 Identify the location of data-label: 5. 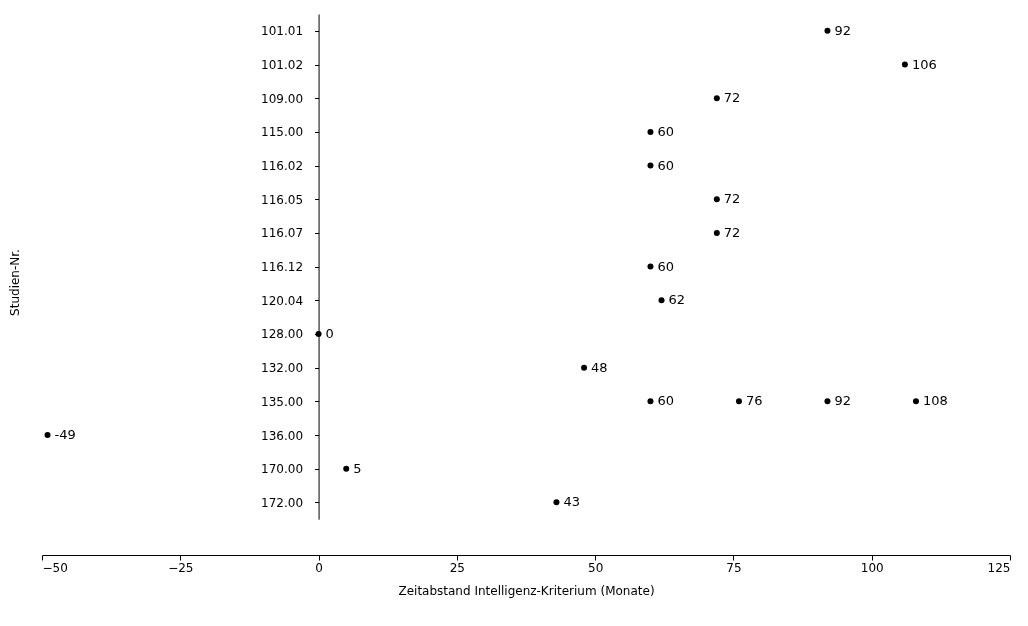
(357, 468).